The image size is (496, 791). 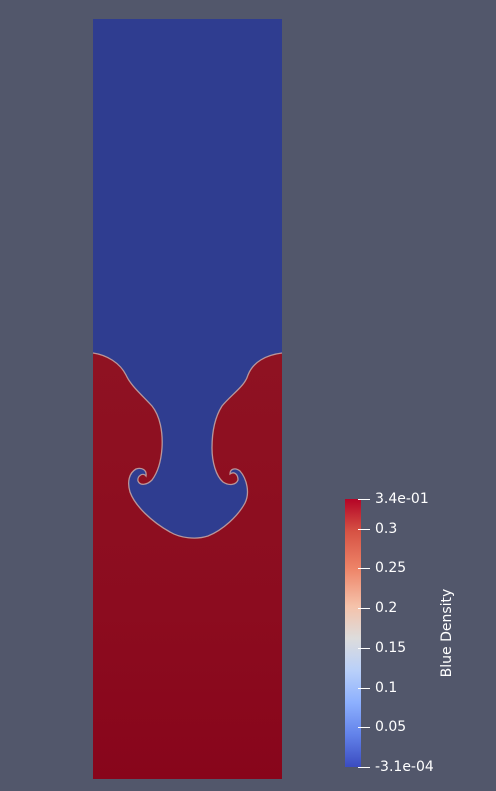 I want to click on colorbar-tick-label: 0.05, so click(x=391, y=727).